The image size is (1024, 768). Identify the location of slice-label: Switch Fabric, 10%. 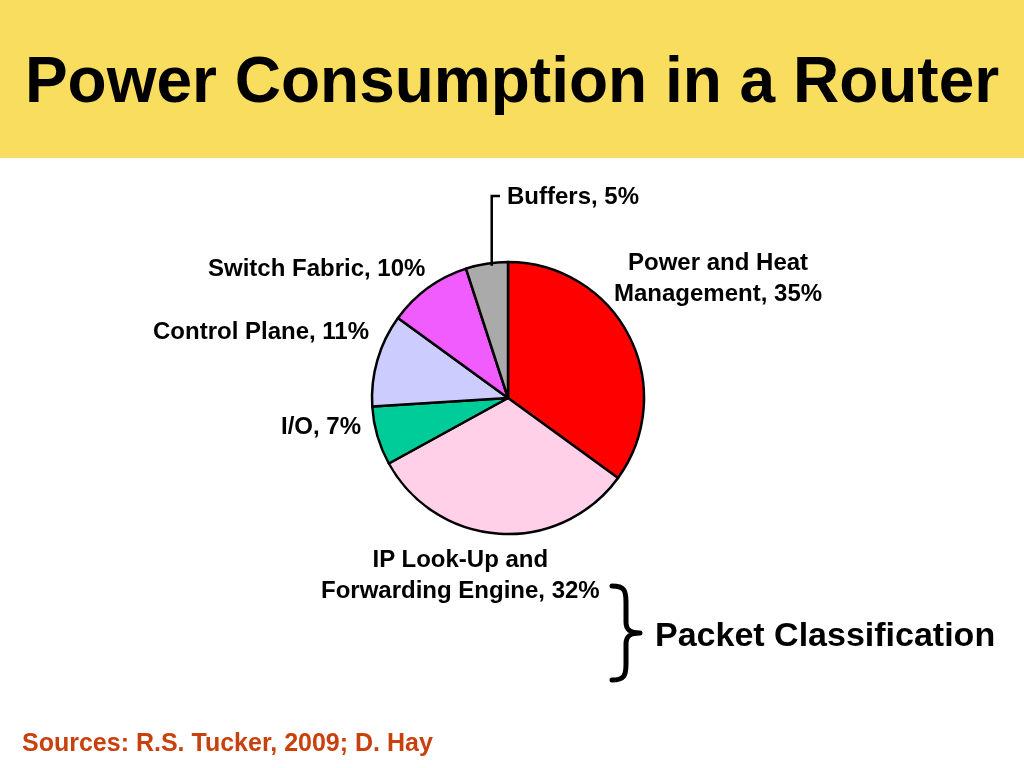
(317, 267).